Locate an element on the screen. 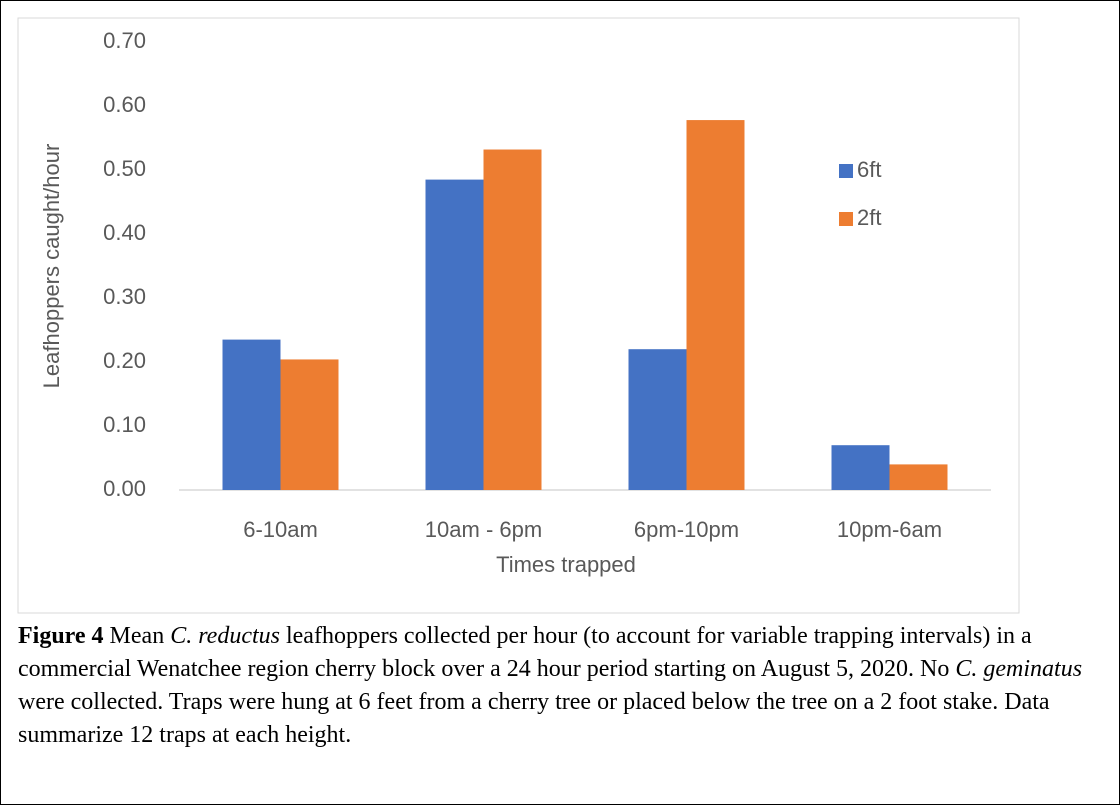  y-tick-label: 0.20 is located at coordinates (124, 360).